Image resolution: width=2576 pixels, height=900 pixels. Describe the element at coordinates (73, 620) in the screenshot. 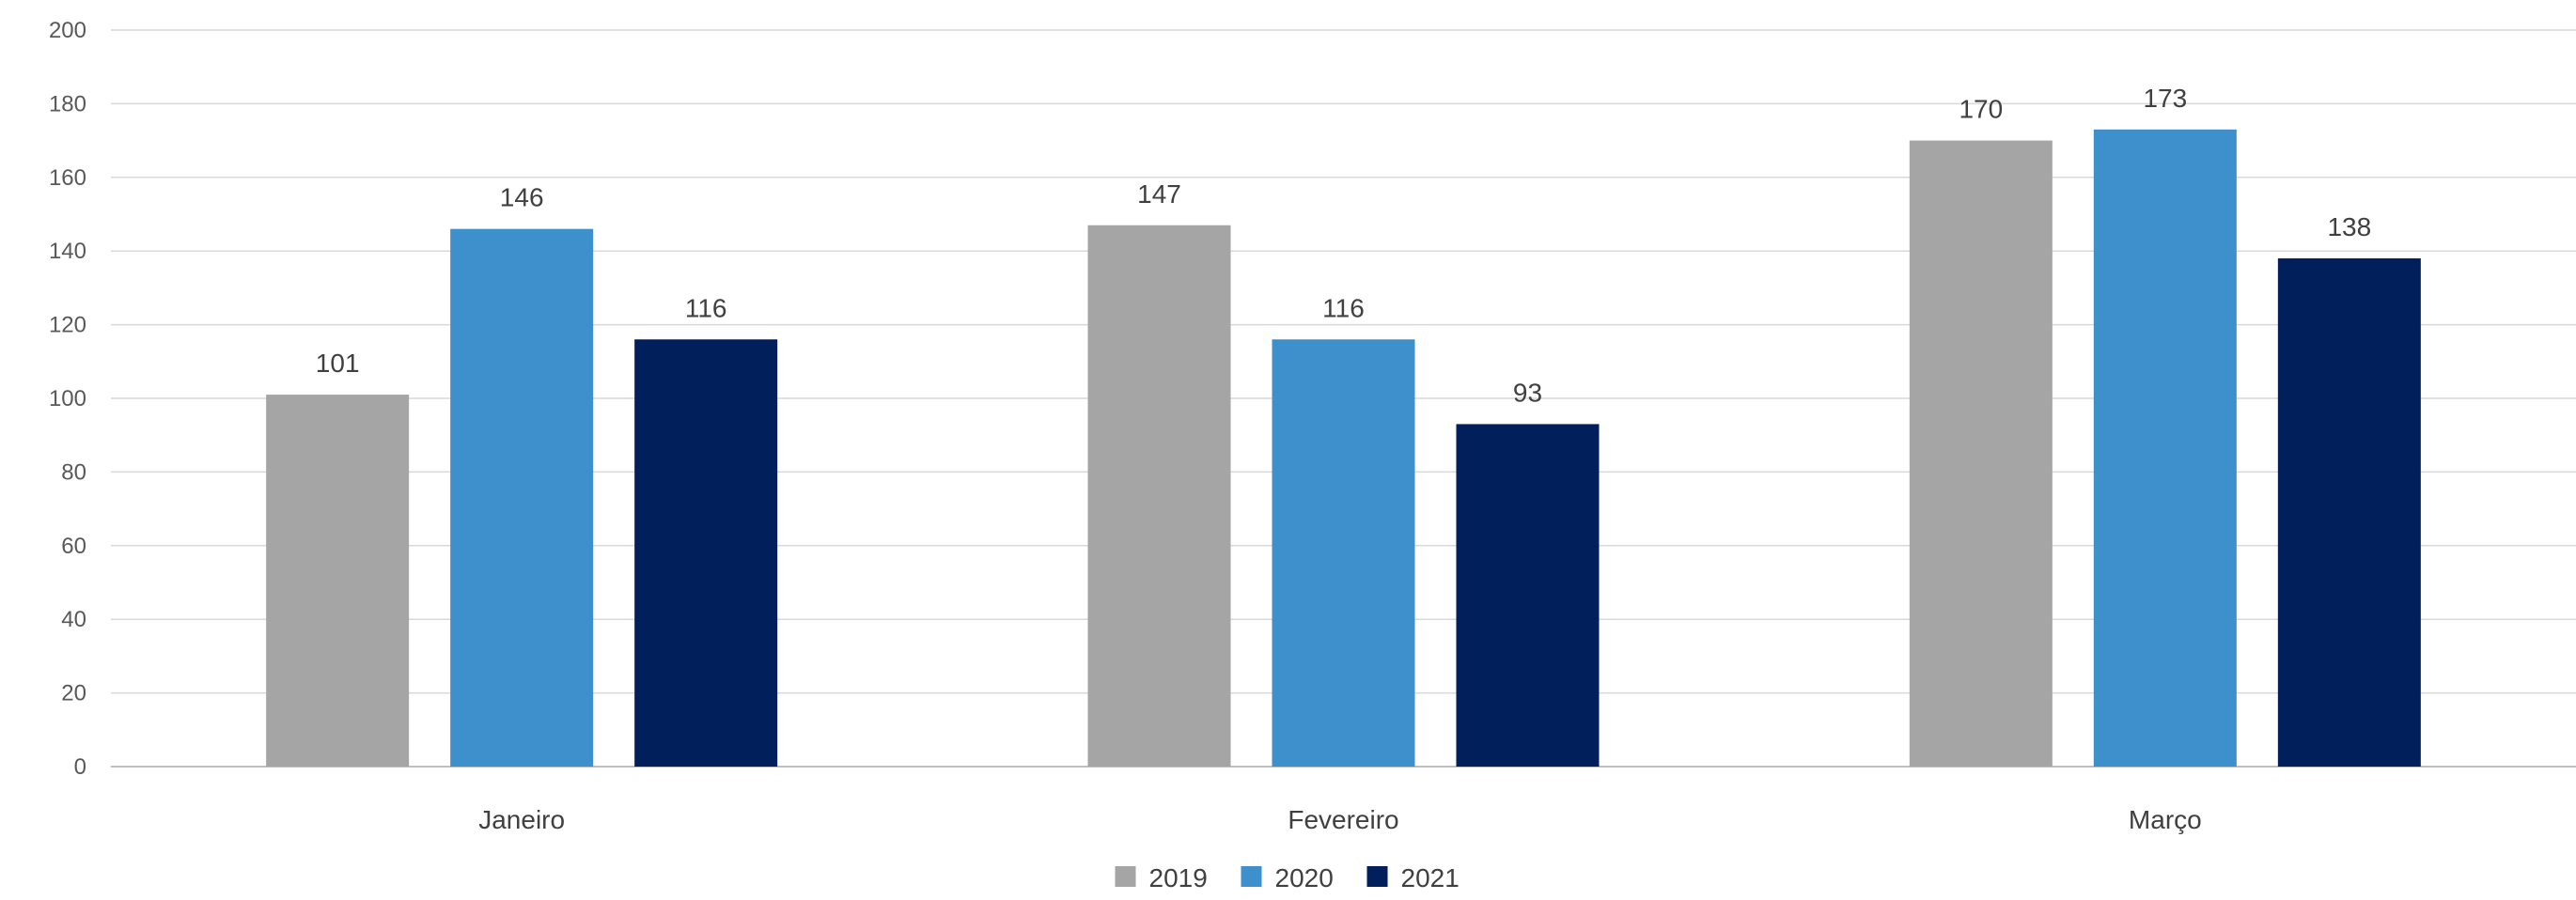

I see `y-tick-label: 40` at that location.